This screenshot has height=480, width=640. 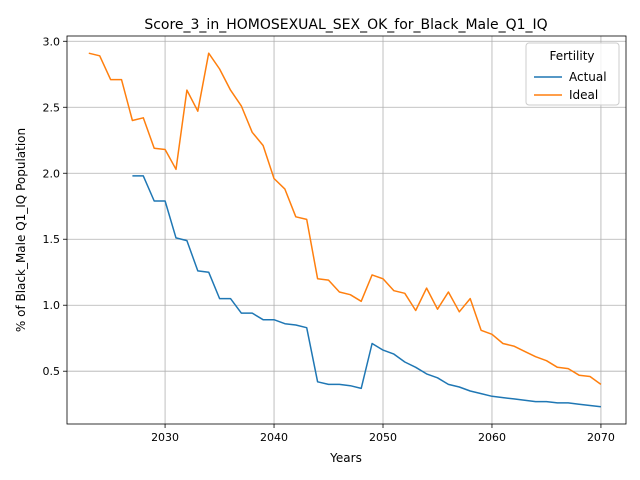 What do you see at coordinates (52, 41) in the screenshot?
I see `y-tick-label: 3.0` at bounding box center [52, 41].